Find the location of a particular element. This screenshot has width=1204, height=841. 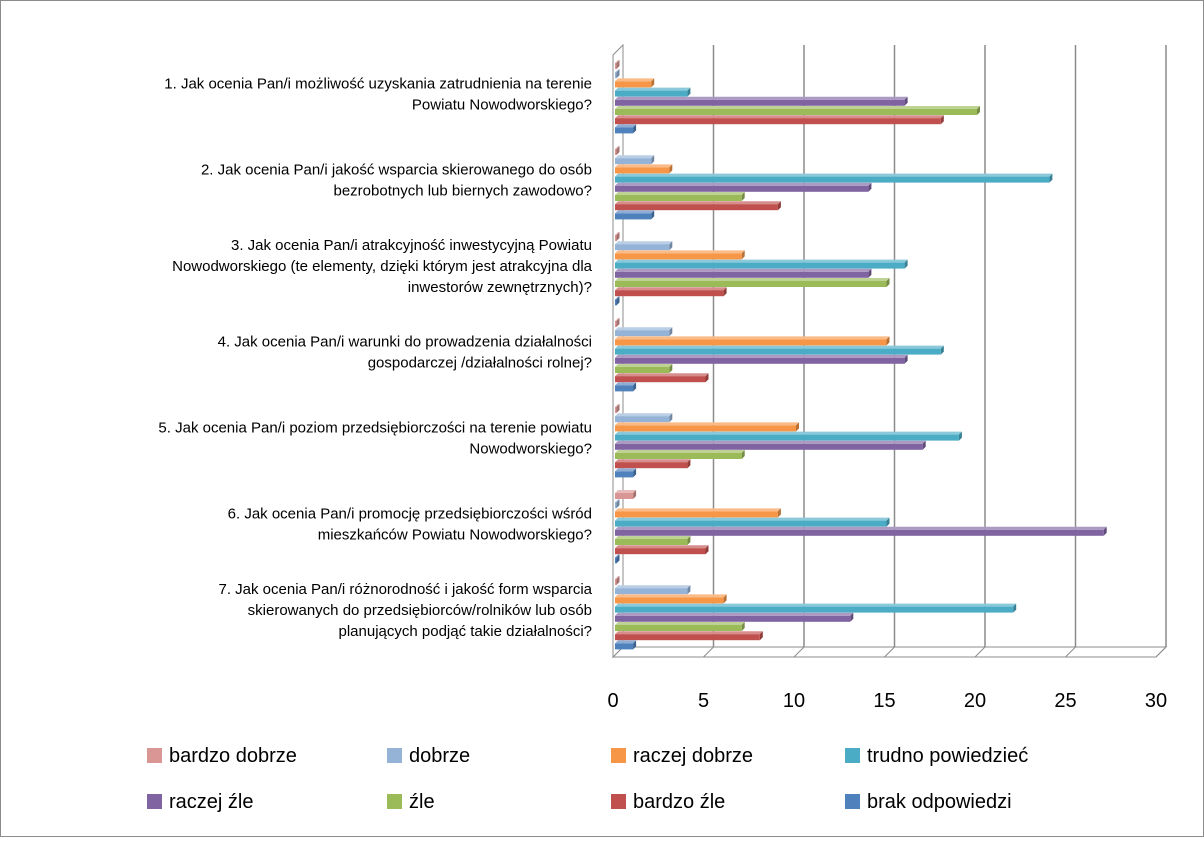

legend-item: brak odpowiedzi is located at coordinates (928, 802).